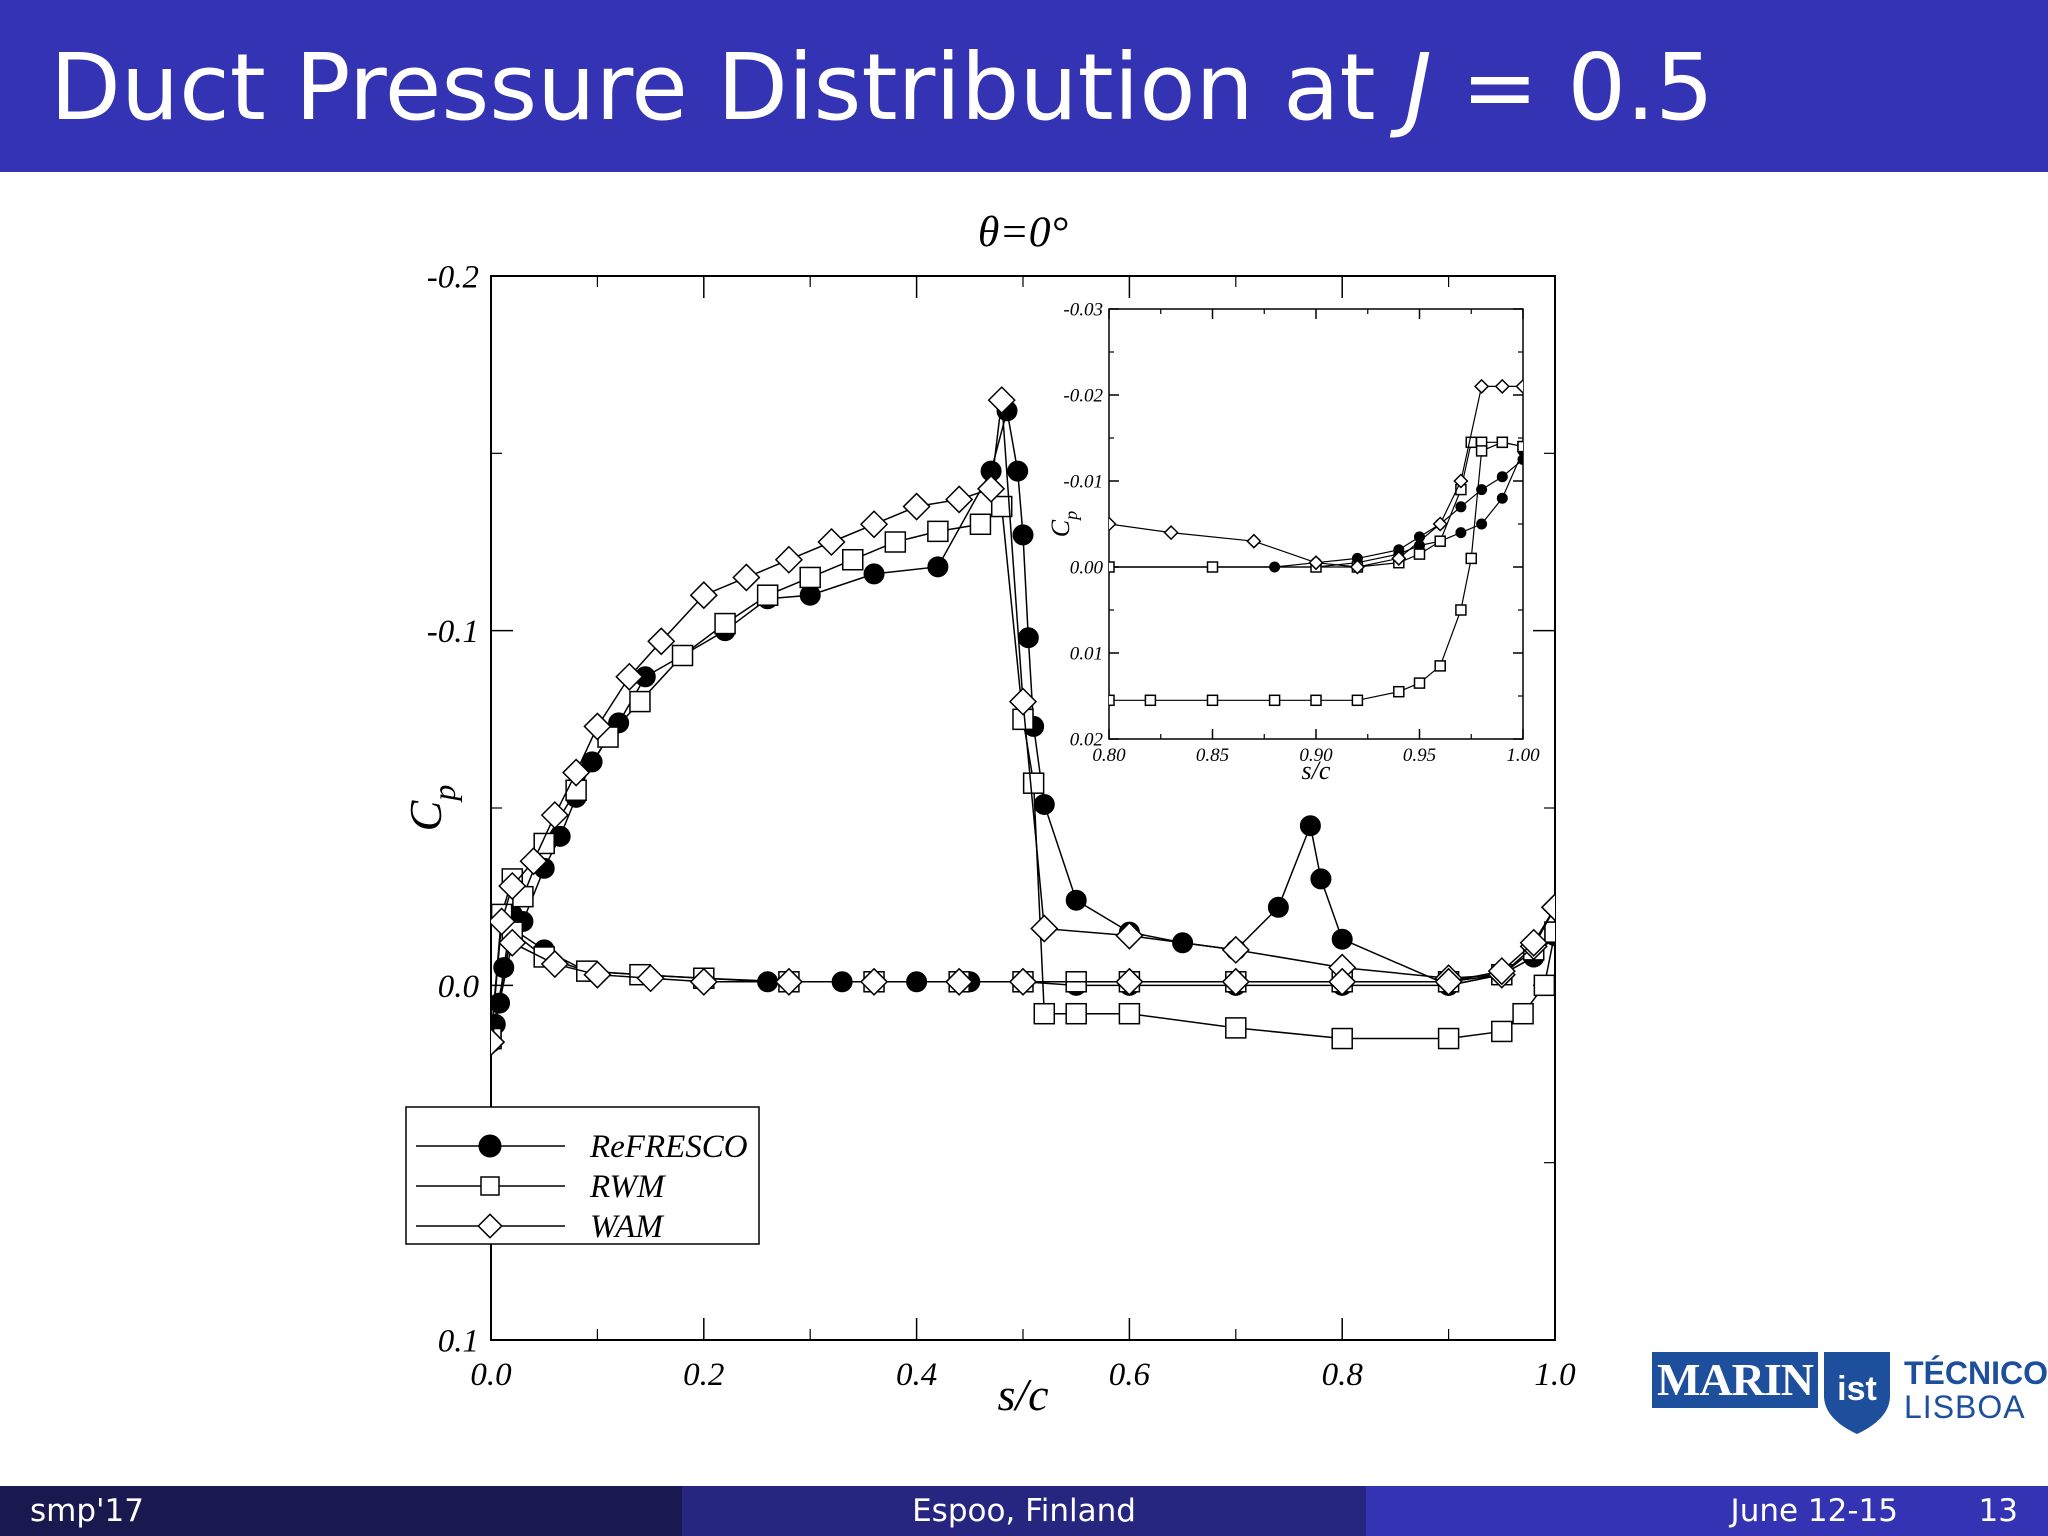 The image size is (2048, 1536). I want to click on footer-center: Espoo, Finland, so click(1024, 1511).